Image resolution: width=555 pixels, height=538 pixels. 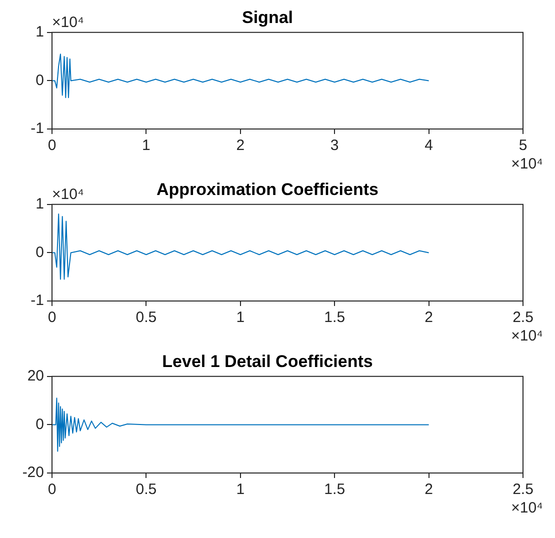 What do you see at coordinates (35, 376) in the screenshot?
I see `y-tick-label: 20` at bounding box center [35, 376].